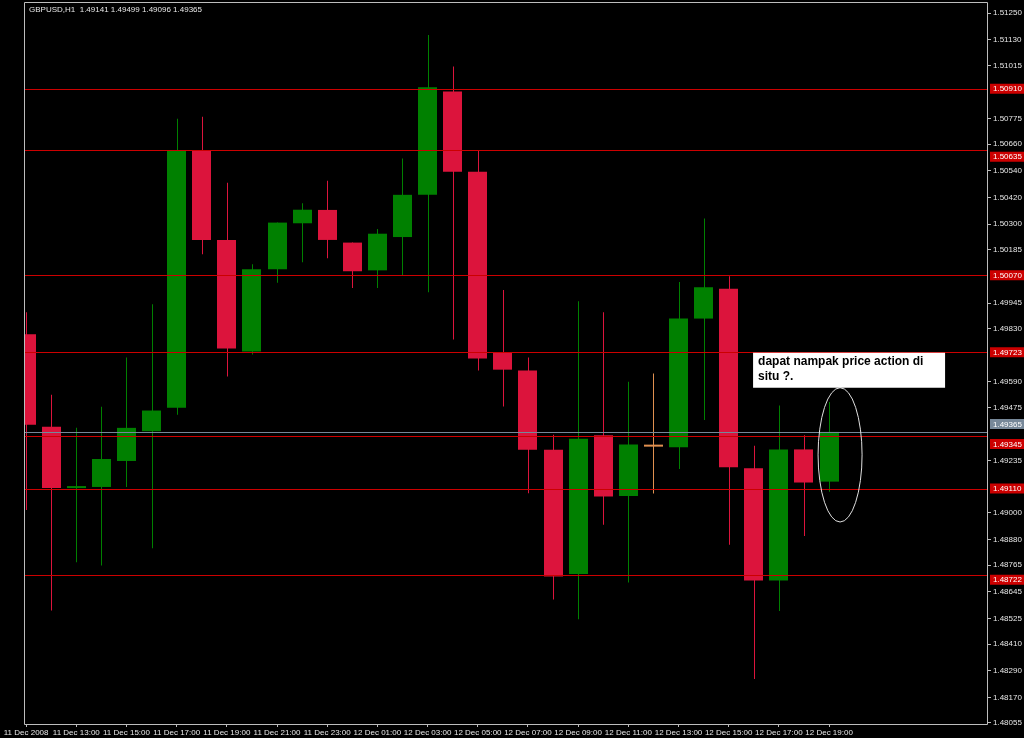 This screenshot has width=1024, height=738. What do you see at coordinates (841, 369) in the screenshot?
I see `annotation: dapat nampak price action di situ ?.` at bounding box center [841, 369].